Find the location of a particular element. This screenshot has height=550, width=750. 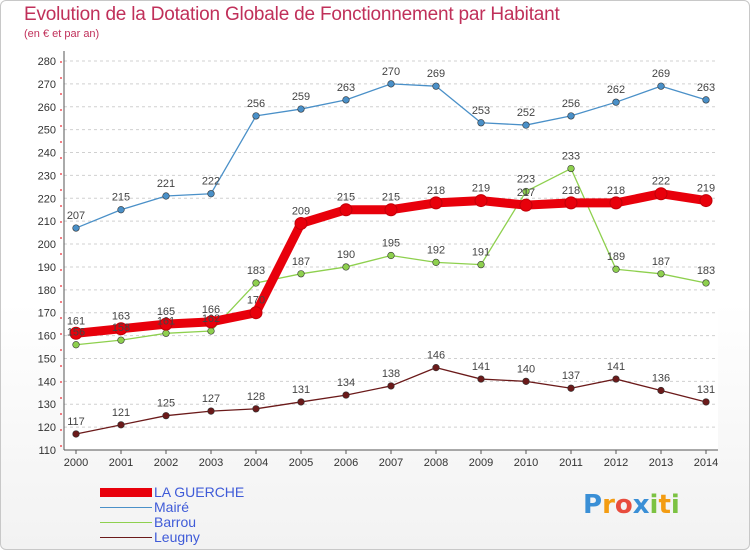

point-leugny-2007 is located at coordinates (391, 386).